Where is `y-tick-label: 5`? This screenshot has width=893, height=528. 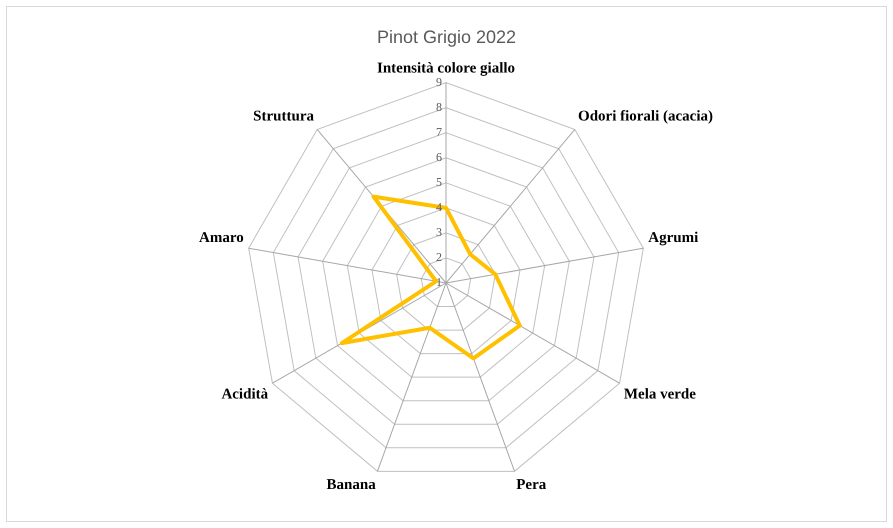 y-tick-label: 5 is located at coordinates (439, 181).